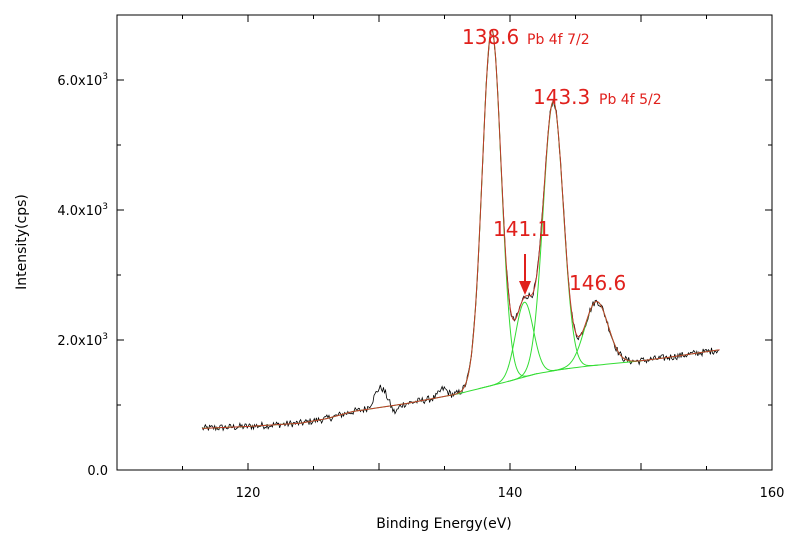 Image resolution: width=800 pixels, height=541 pixels. I want to click on x-tick-label: 140, so click(510, 493).